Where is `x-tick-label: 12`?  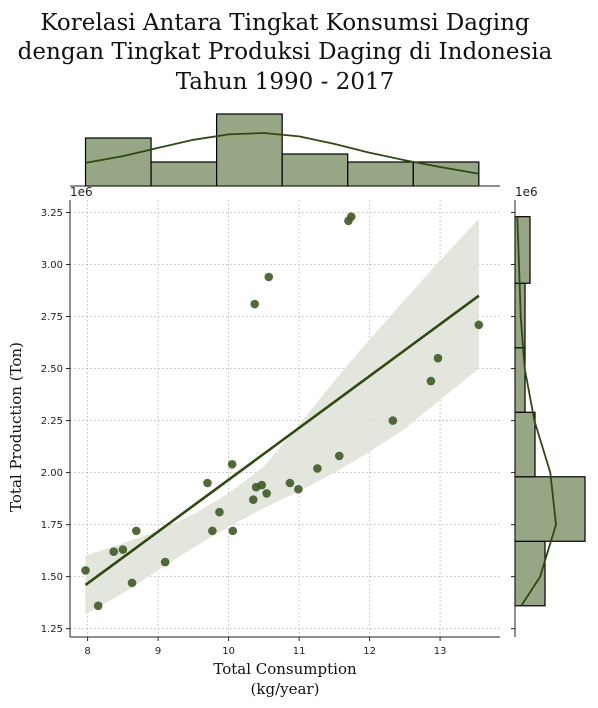
x-tick-label: 12 is located at coordinates (369, 651).